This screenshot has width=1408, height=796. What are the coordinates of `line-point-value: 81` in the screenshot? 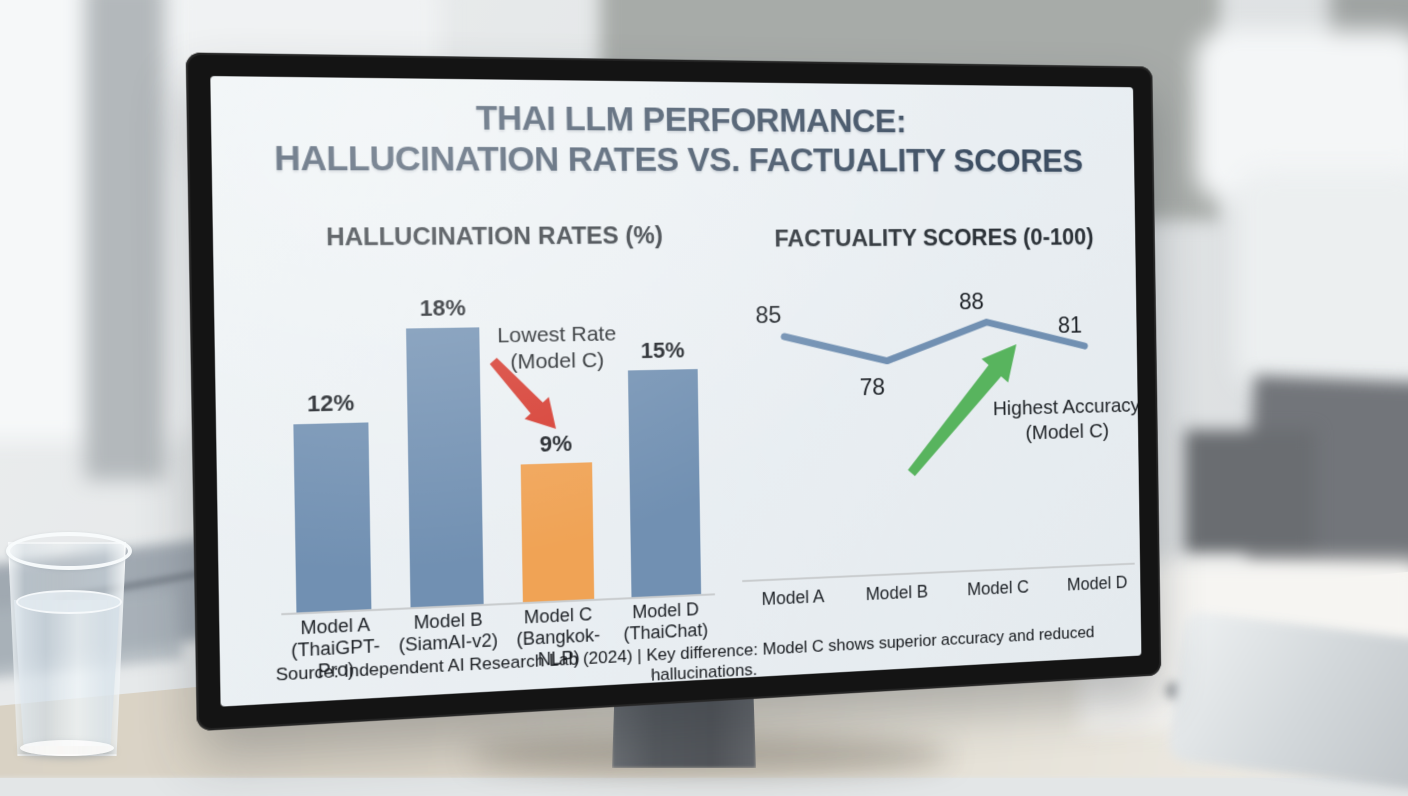 It's located at (1070, 326).